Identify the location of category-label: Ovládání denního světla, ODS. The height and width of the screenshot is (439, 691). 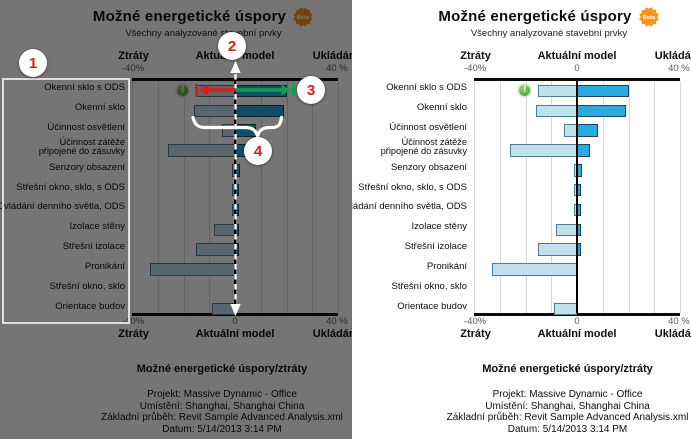
(62, 207).